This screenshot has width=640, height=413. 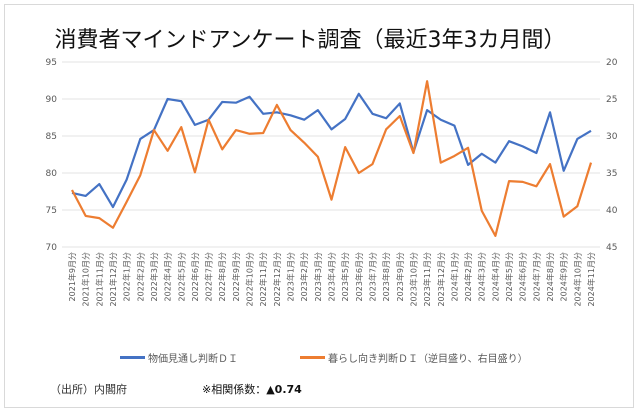 What do you see at coordinates (413, 279) in the screenshot?
I see `x-axis-tick: 2023年10月分` at bounding box center [413, 279].